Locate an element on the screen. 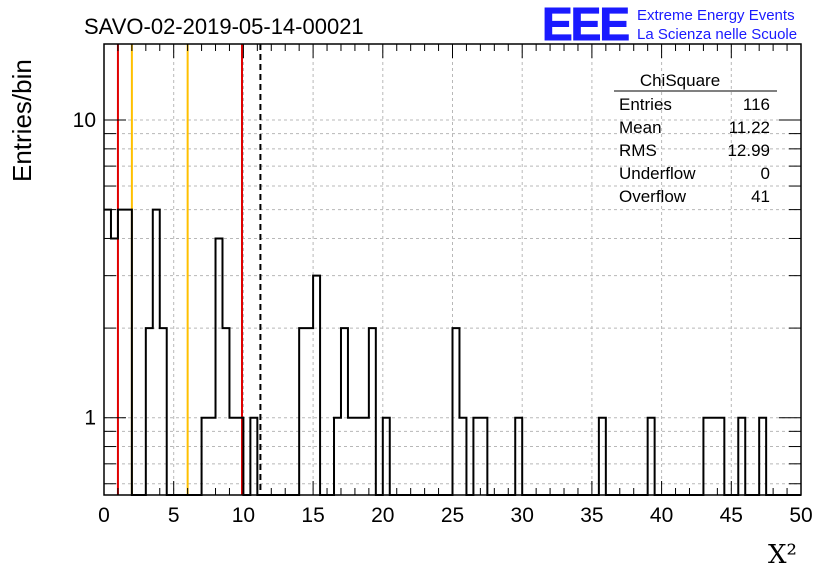  eee-logo: EEE is located at coordinates (585, 25).